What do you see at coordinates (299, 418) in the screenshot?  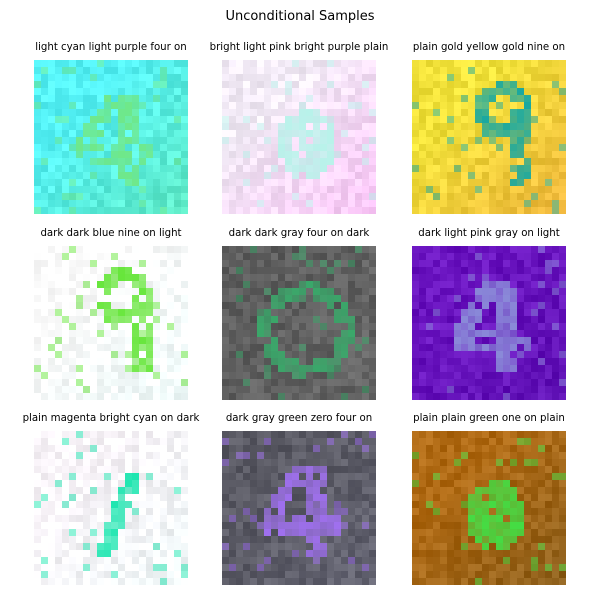 I see `sample-label: dark gray green zero four on` at bounding box center [299, 418].